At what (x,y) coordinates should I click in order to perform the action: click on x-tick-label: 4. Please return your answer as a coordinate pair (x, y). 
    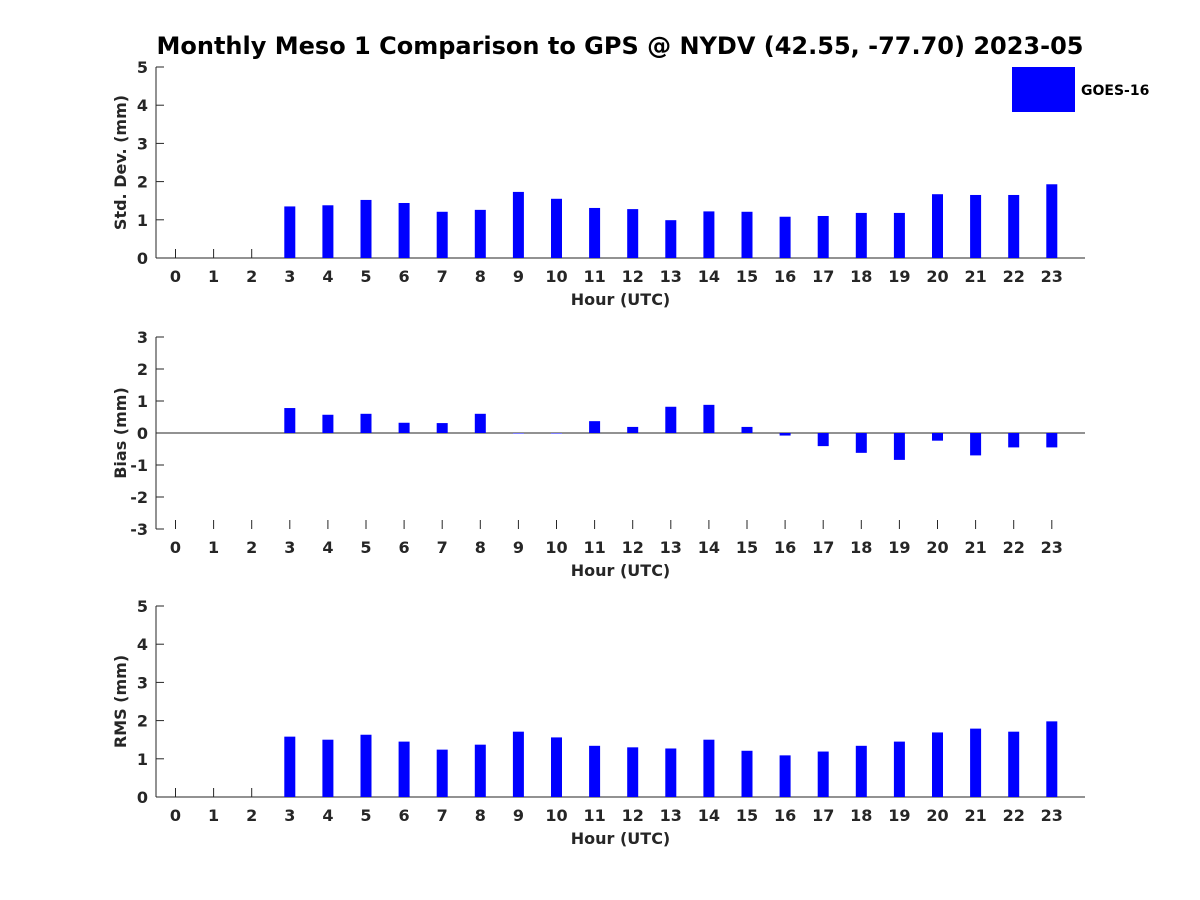
    Looking at the image, I should click on (327, 276).